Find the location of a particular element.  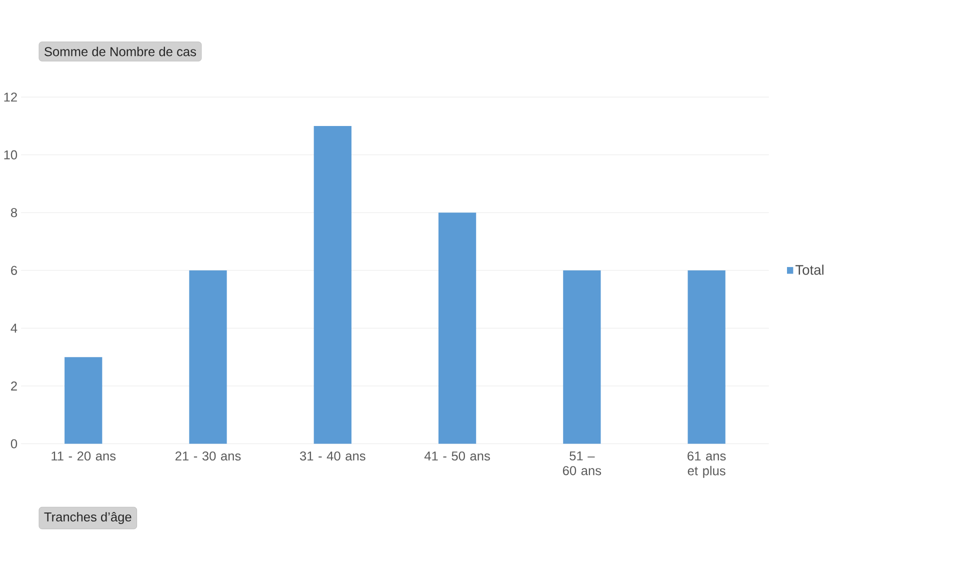

y-tick-label: 6 is located at coordinates (14, 270).